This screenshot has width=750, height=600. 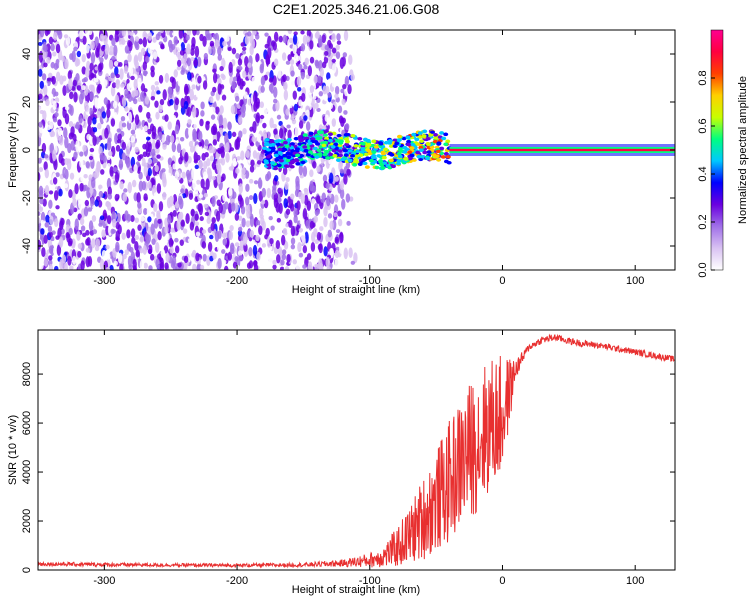 I want to click on spectrogram-x-tick-label: -100, so click(x=370, y=281).